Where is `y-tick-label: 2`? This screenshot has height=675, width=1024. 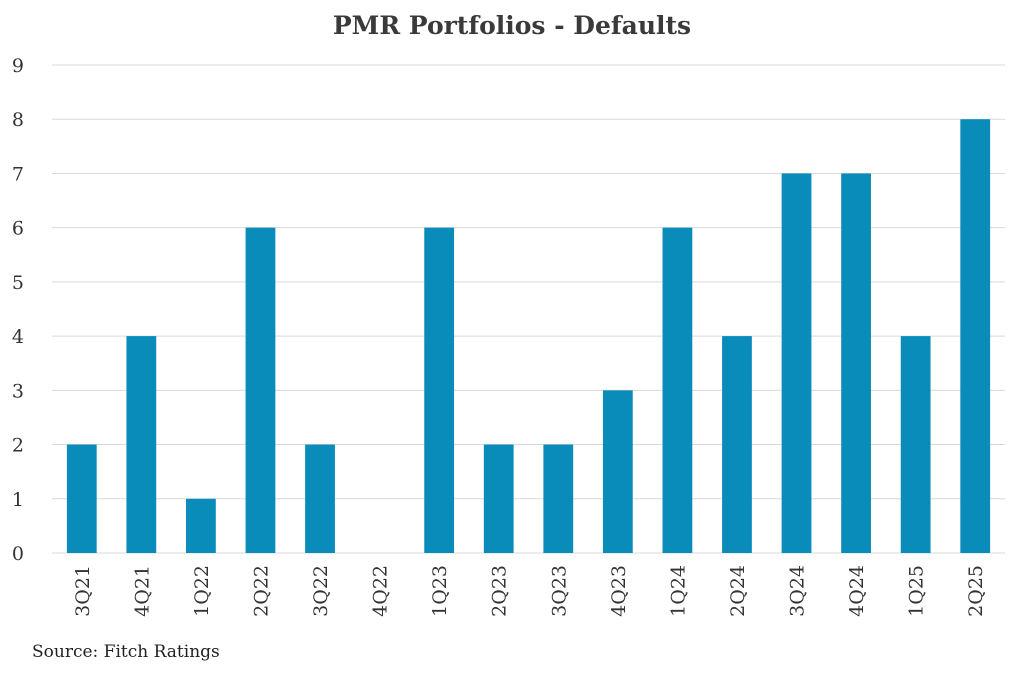
y-tick-label: 2 is located at coordinates (18, 446).